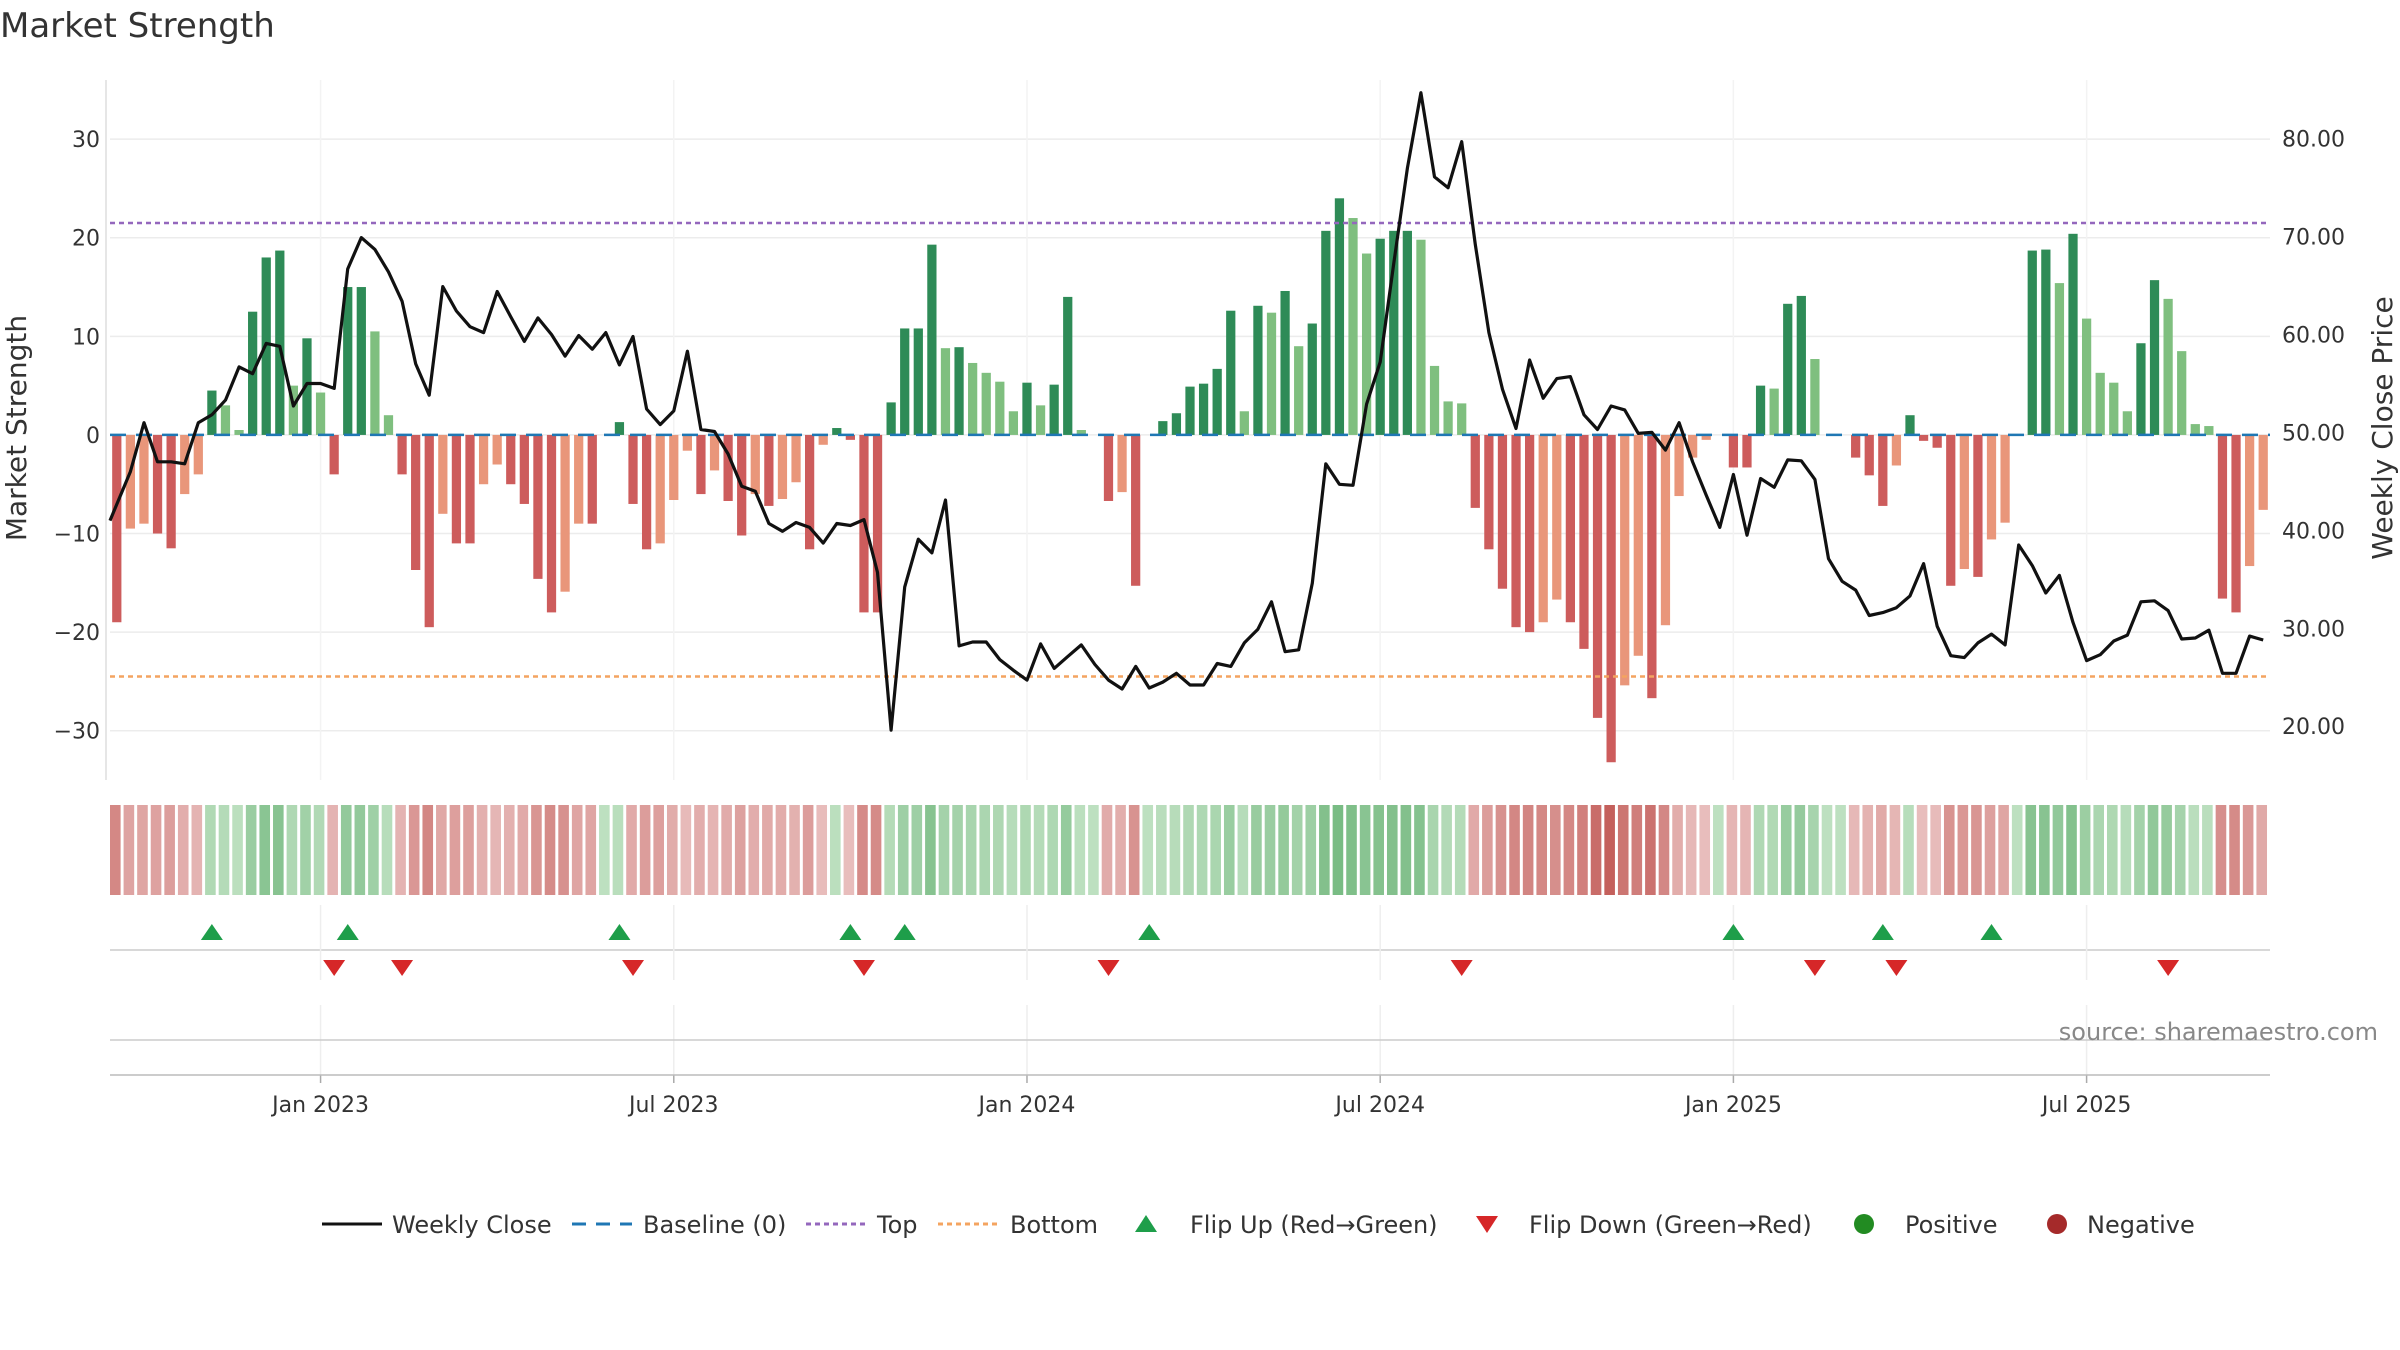 The width and height of the screenshot is (2400, 1350). I want to click on x-tick-label: Jan 2023, so click(319, 1105).